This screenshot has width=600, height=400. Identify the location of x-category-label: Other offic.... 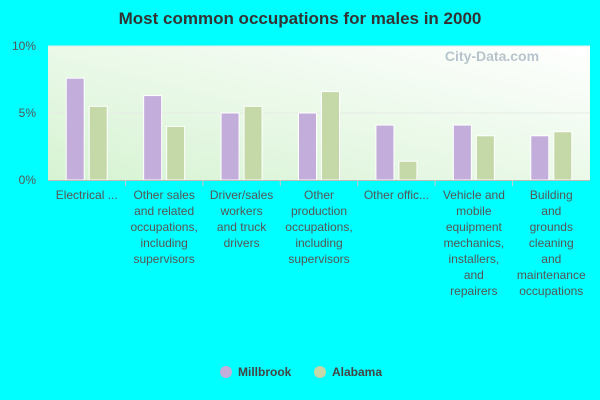
(396, 195).